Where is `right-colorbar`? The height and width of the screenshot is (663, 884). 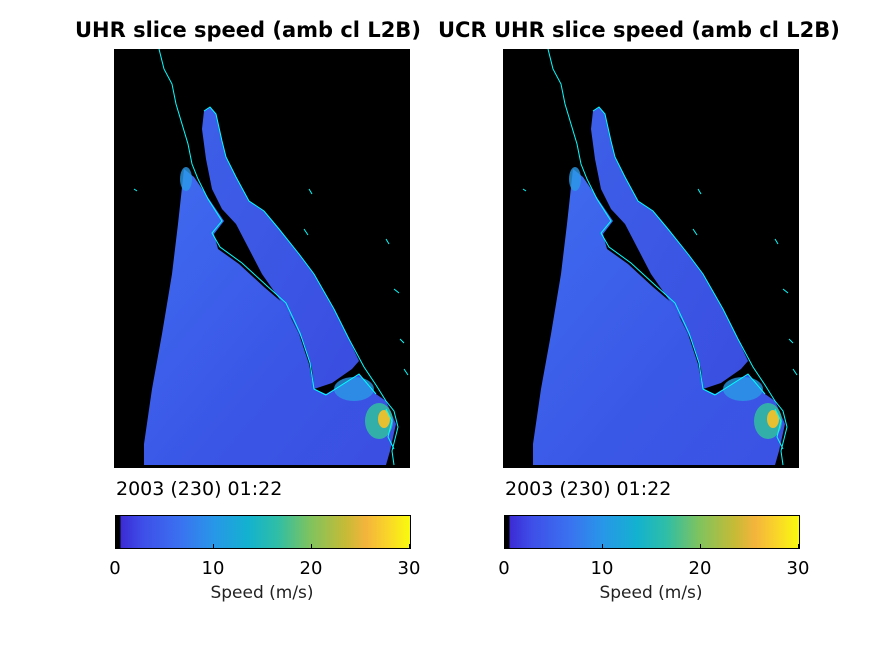
right-colorbar is located at coordinates (652, 532).